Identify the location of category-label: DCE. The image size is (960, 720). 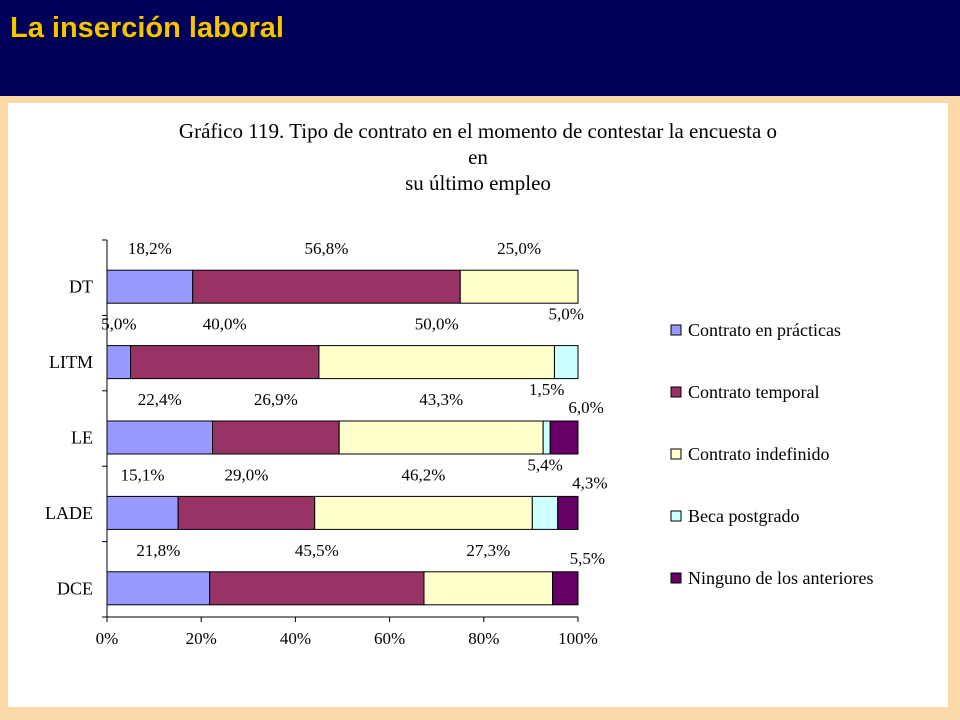
(75, 588).